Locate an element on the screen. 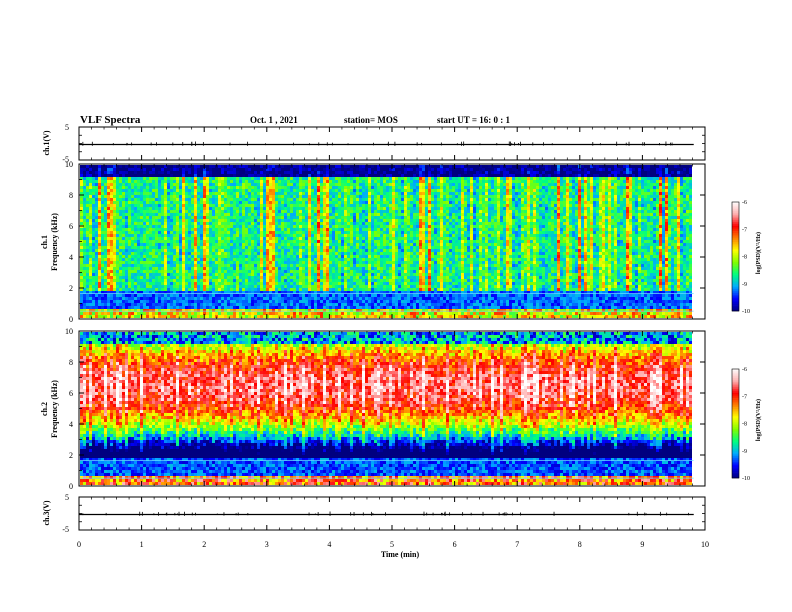 The image size is (792, 612). cb2-tick-label: -10 is located at coordinates (746, 479).